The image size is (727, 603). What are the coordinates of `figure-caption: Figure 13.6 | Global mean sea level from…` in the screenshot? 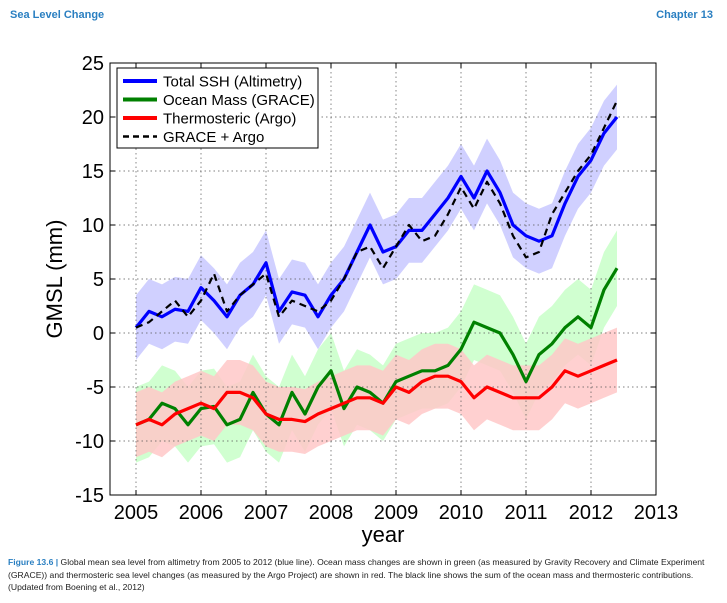 It's located at (364, 575).